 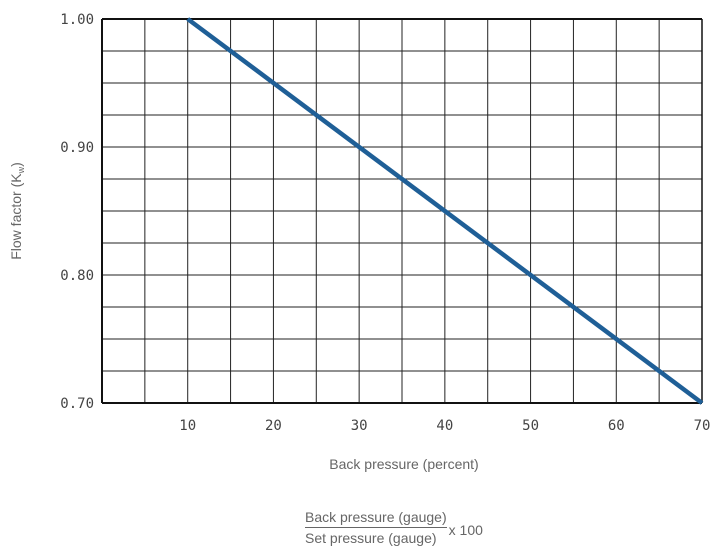 I want to click on x-axis-label: Back pressure (percent), so click(x=403, y=464).